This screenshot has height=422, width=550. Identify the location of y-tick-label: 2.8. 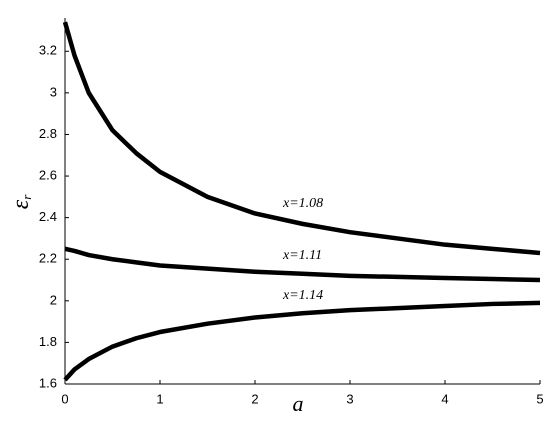
(48, 133).